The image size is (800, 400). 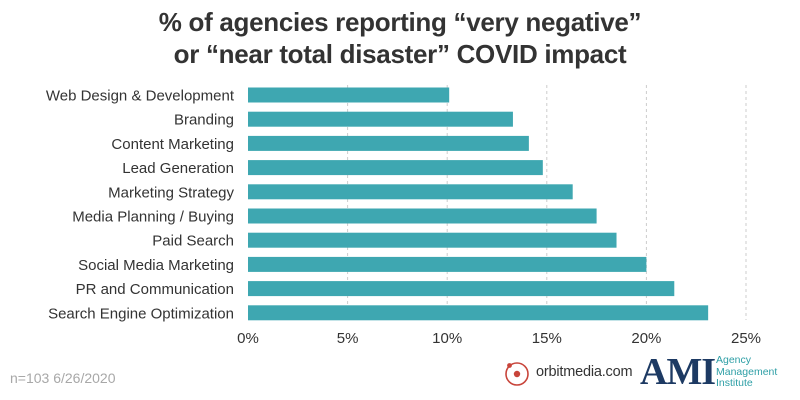 I want to click on category-label: Paid Search, so click(x=193, y=241).